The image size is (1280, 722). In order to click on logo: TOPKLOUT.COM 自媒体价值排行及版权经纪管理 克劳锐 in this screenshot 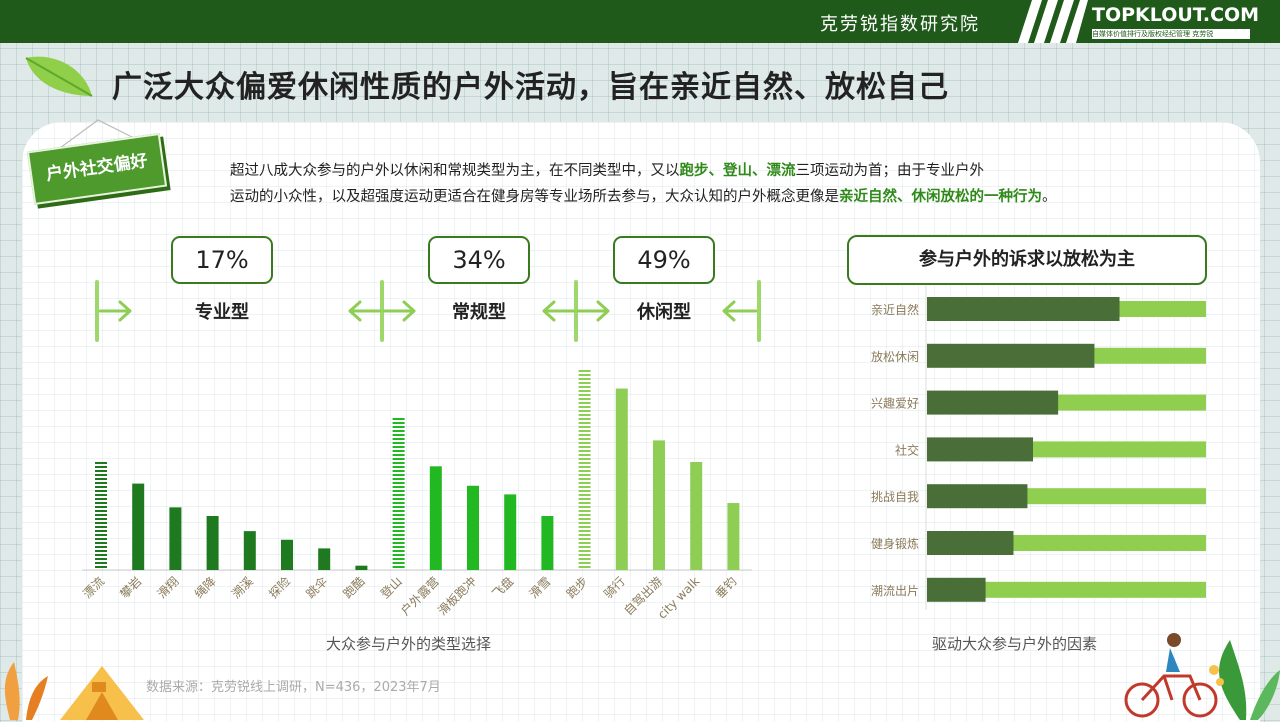, I will do `click(1175, 21)`.